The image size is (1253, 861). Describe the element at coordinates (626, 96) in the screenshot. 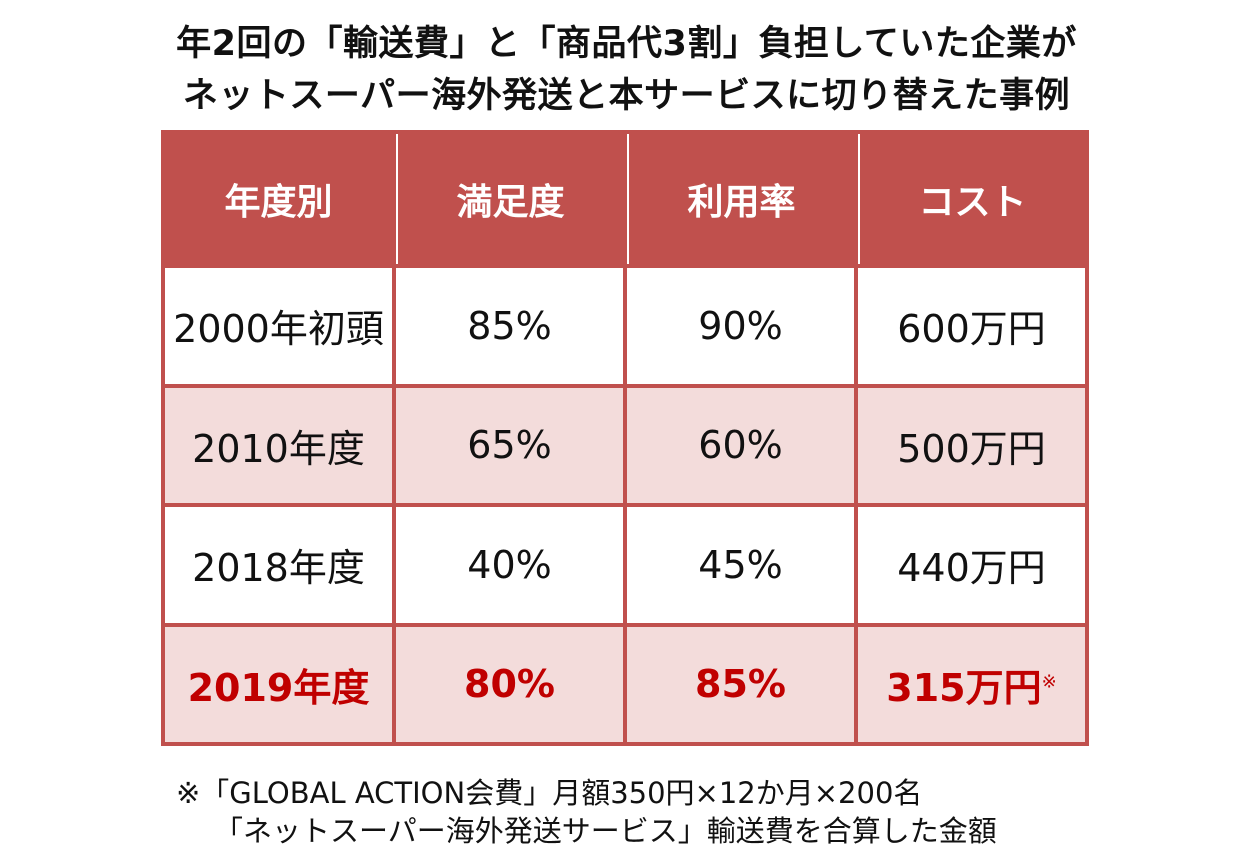

I see `title-line-2: ネットスーパー海外発送と本サービスに切り替えた事例` at that location.